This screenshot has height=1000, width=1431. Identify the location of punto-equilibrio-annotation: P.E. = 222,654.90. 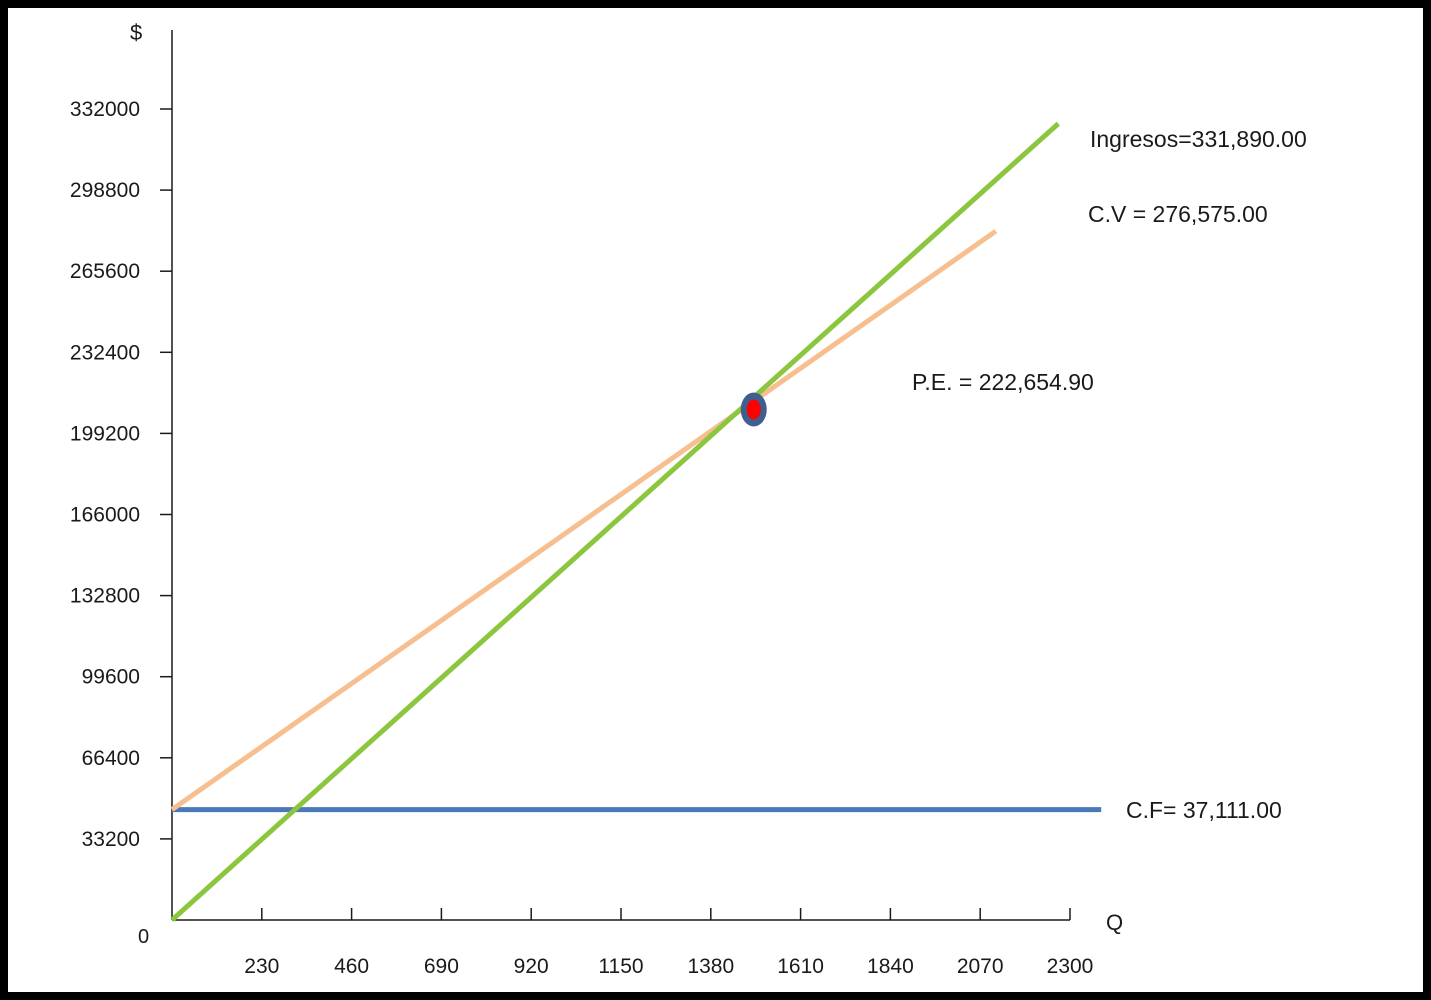
(1003, 382).